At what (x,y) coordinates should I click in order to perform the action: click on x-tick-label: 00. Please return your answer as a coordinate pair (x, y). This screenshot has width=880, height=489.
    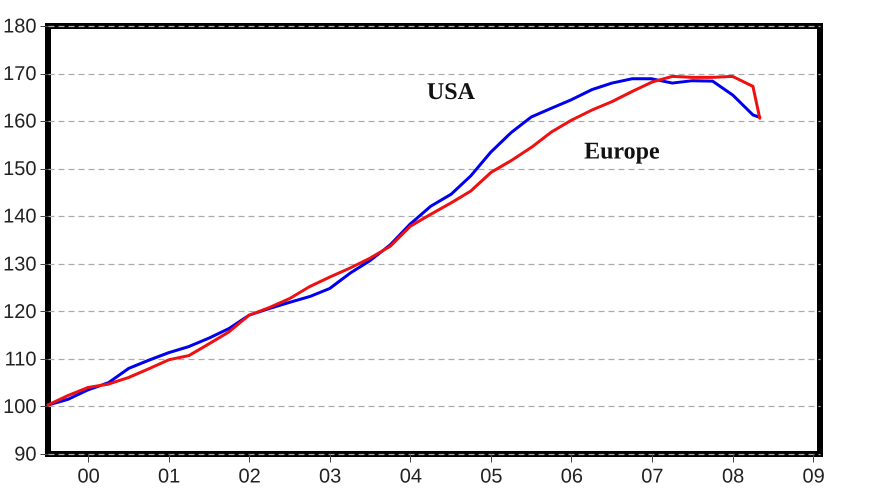
    Looking at the image, I should click on (89, 477).